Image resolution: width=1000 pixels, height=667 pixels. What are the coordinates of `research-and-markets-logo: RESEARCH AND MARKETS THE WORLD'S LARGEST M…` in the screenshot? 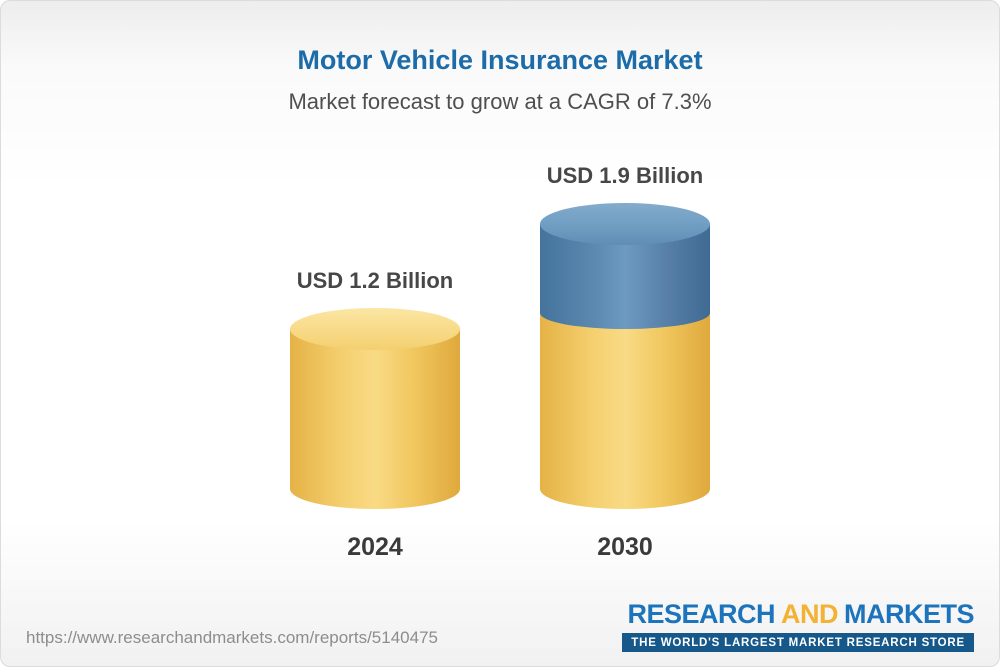 It's located at (798, 625).